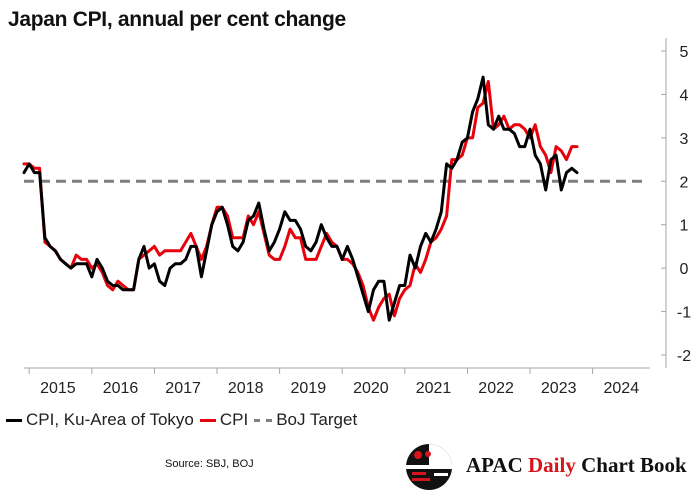 This screenshot has width=700, height=500. Describe the element at coordinates (496, 388) in the screenshot. I see `x-tick-label: 2022` at that location.